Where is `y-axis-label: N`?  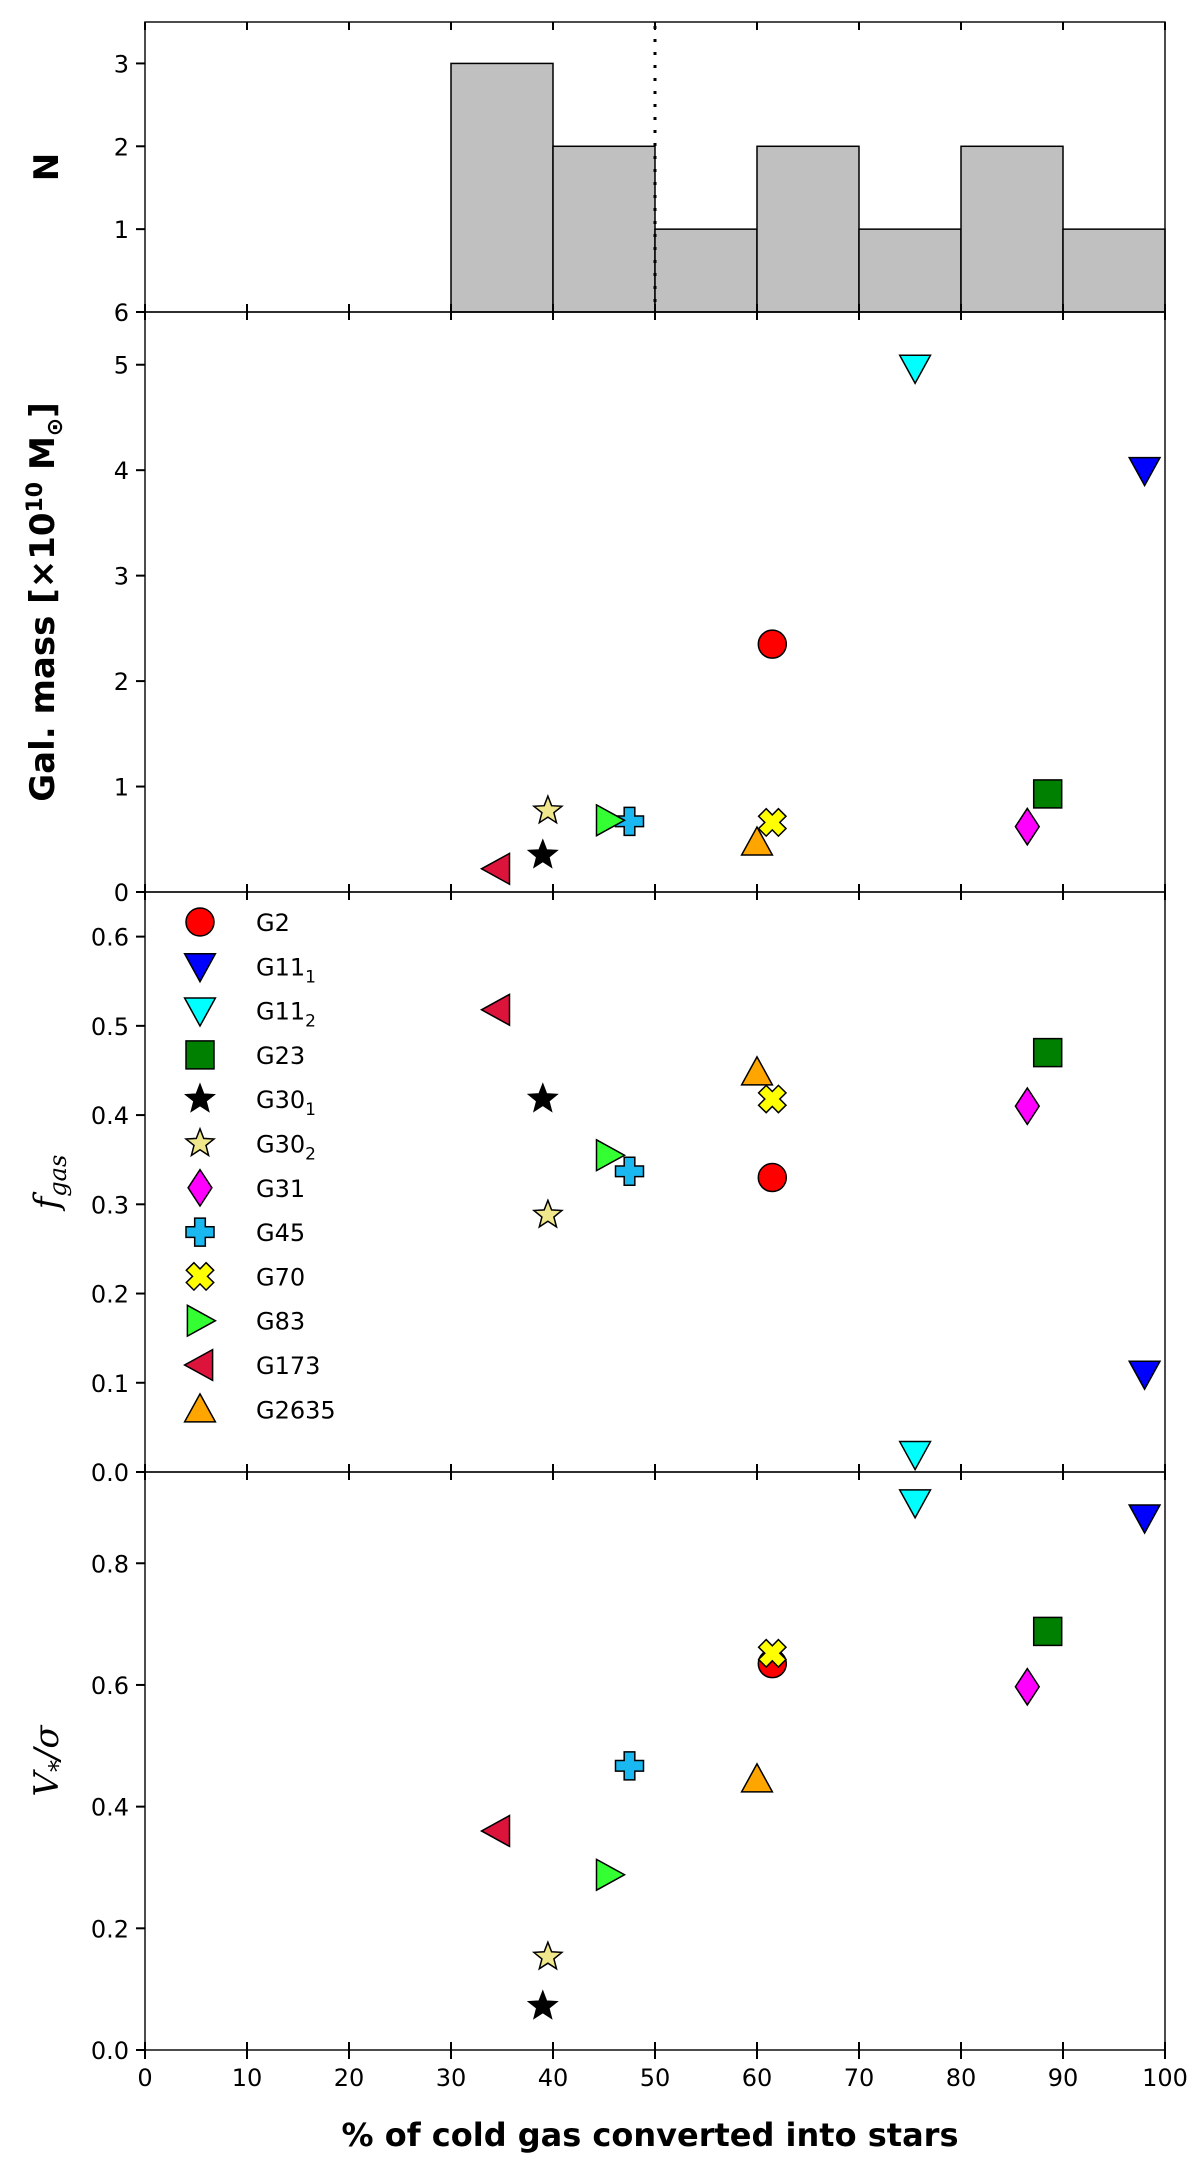 y-axis-label: N is located at coordinates (47, 167).